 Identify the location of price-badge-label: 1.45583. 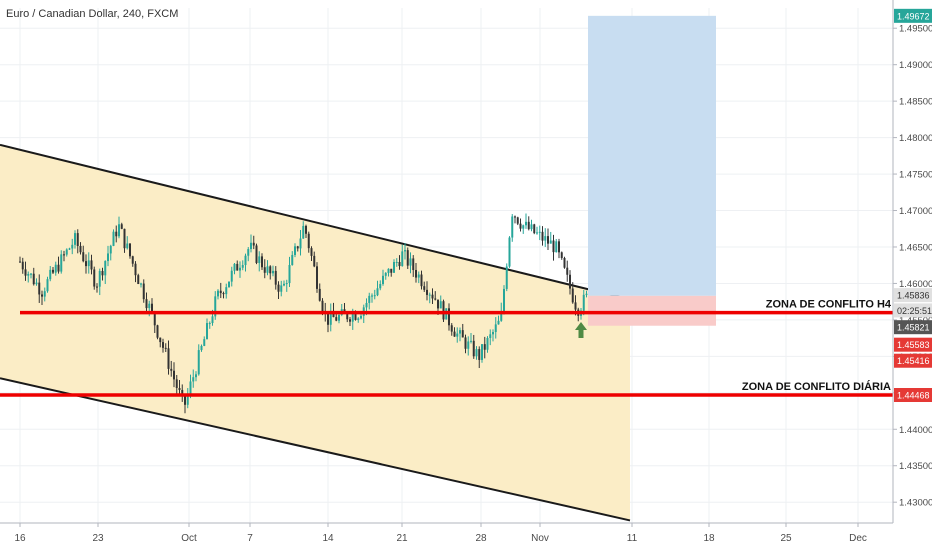
(913, 345).